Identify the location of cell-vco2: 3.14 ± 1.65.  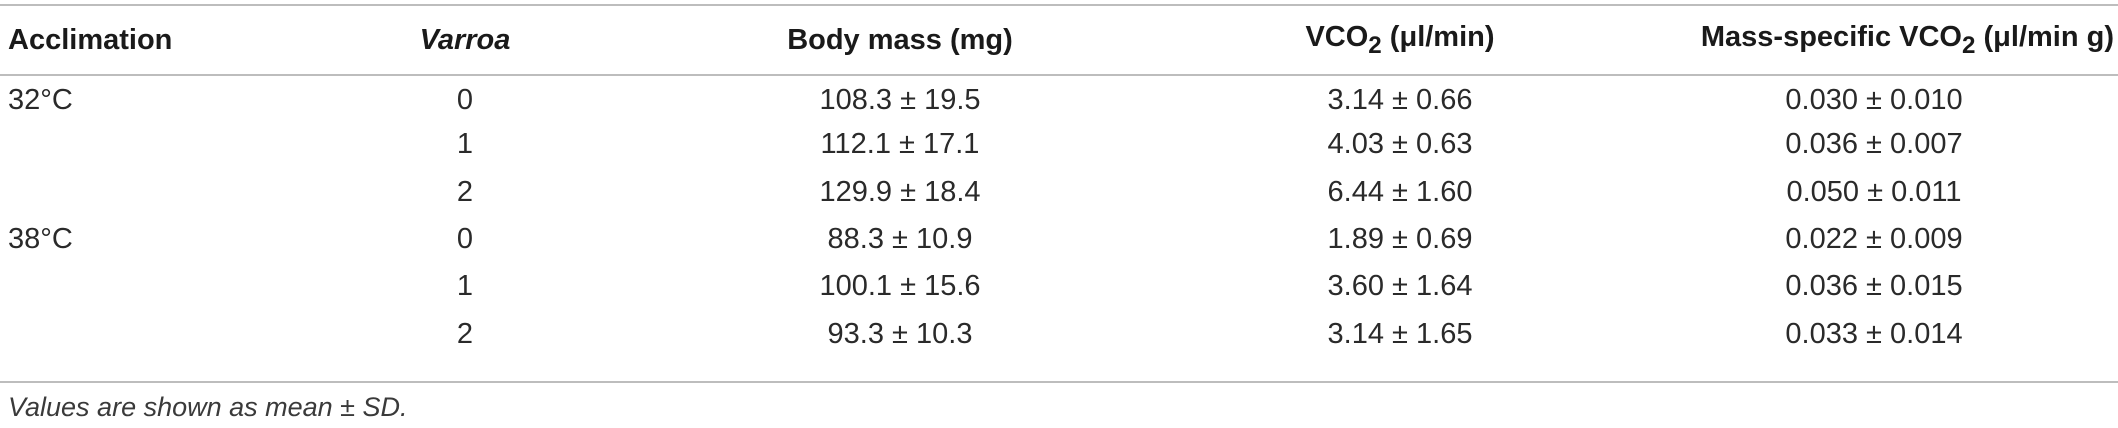
(1400, 333).